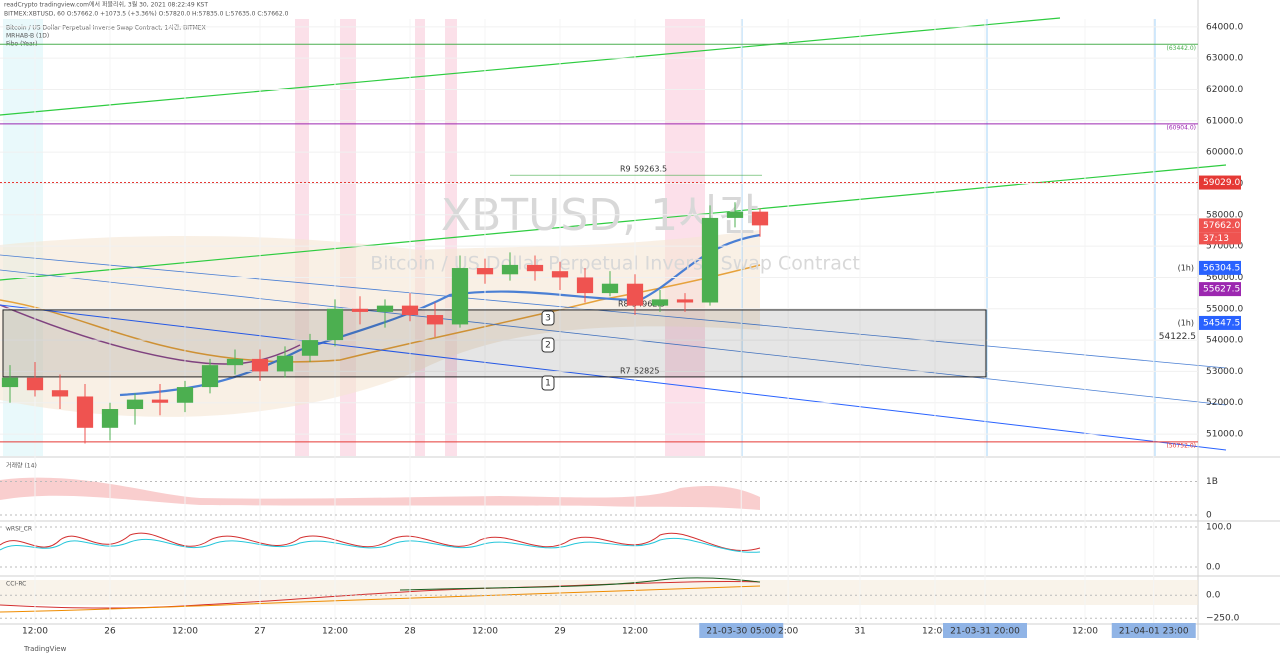  I want to click on x-tick-label: 27, so click(259, 632).